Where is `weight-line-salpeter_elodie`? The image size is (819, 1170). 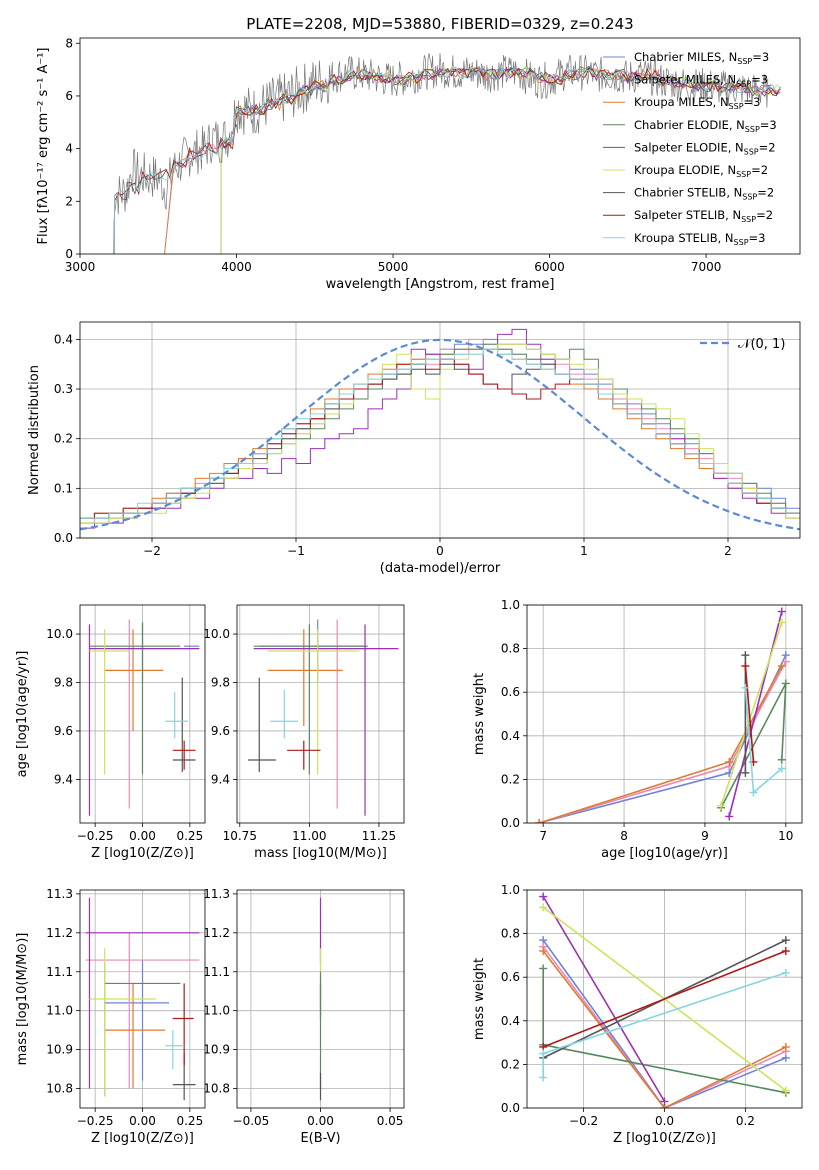 weight-line-salpeter_elodie is located at coordinates (604, 999).